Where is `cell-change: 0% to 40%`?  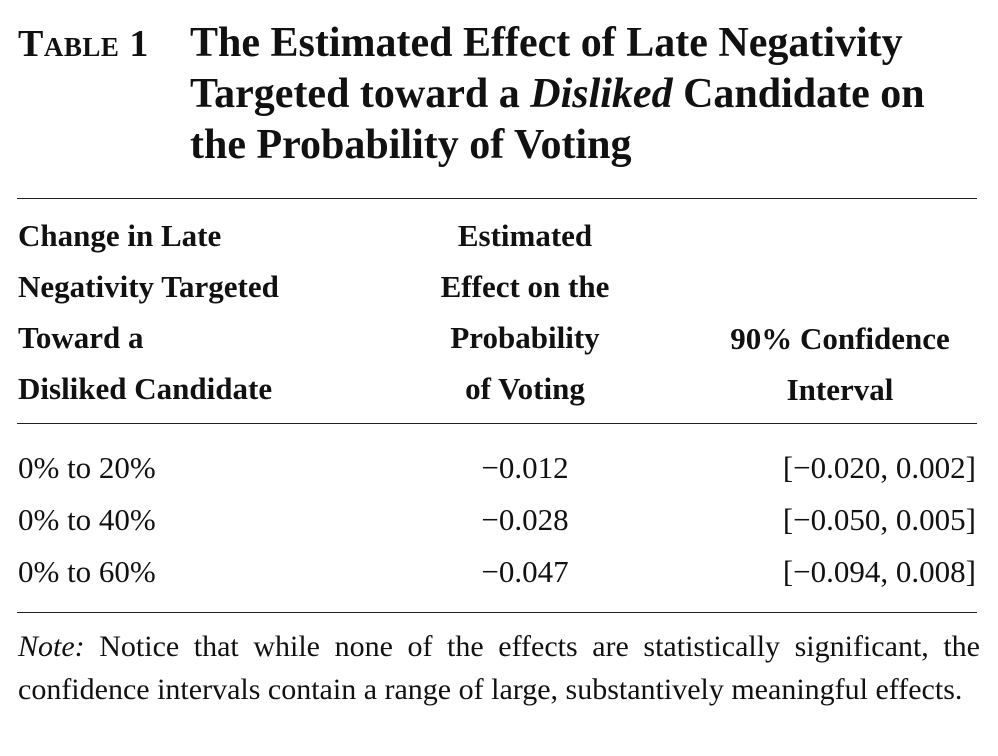 cell-change: 0% to 40% is located at coordinates (87, 519).